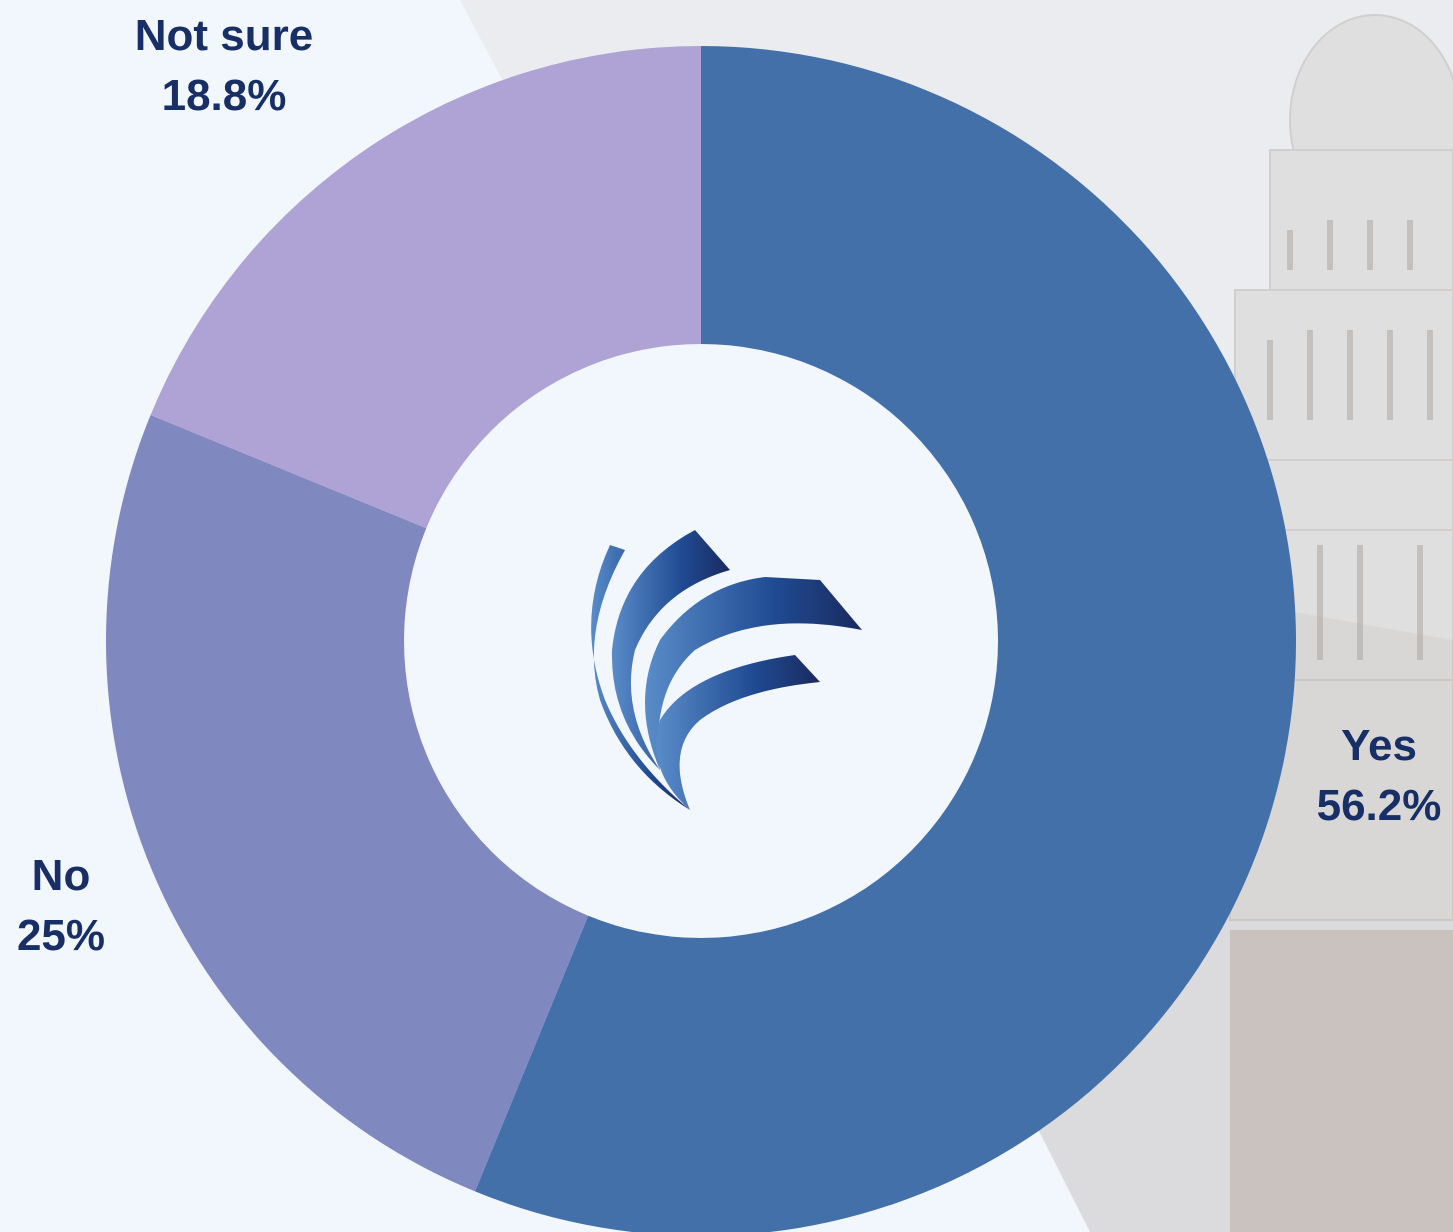 This screenshot has height=1232, width=1453. What do you see at coordinates (1379, 776) in the screenshot?
I see `slice-label-yes: Yes 56.2%` at bounding box center [1379, 776].